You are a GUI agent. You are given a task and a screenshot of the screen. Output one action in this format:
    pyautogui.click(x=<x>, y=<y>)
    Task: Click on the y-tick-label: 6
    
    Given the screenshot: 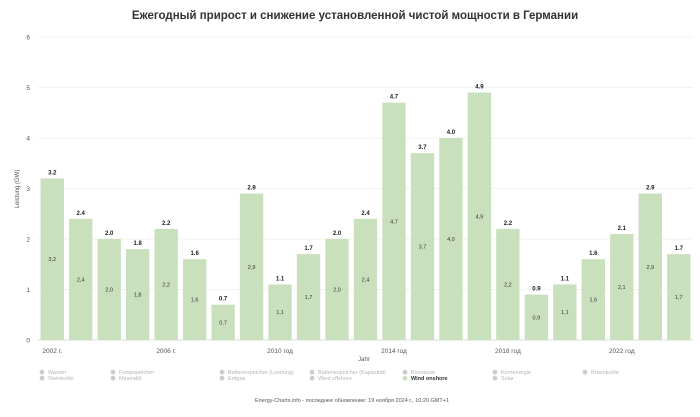 What is the action you would take?
    pyautogui.click(x=28, y=37)
    